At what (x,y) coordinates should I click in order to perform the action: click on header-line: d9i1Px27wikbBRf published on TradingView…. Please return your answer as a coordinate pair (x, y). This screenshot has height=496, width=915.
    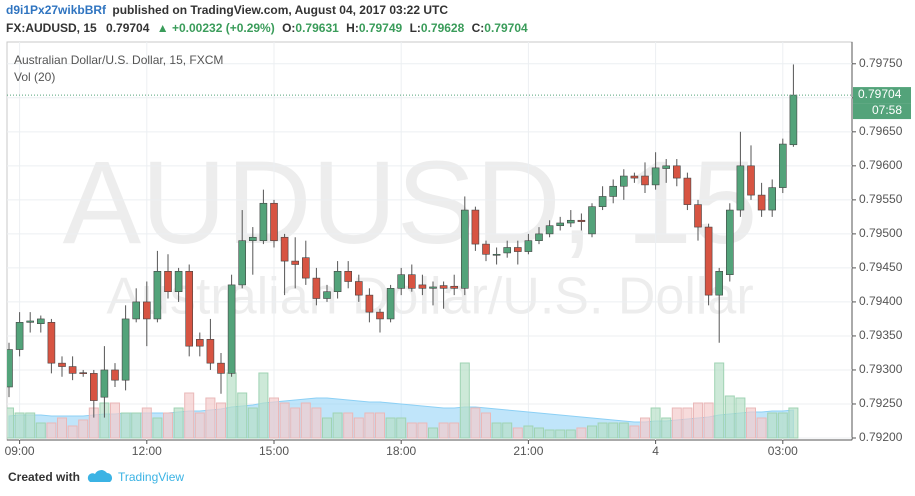
    Looking at the image, I should click on (227, 10).